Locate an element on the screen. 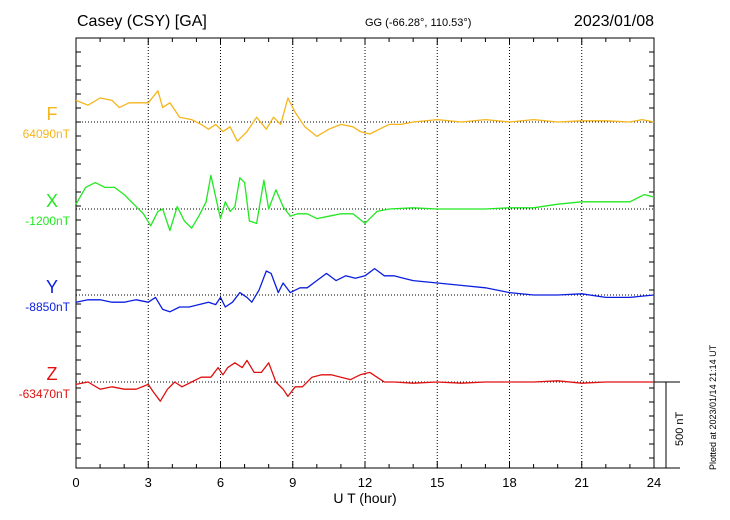  series-line-f is located at coordinates (365, 116).